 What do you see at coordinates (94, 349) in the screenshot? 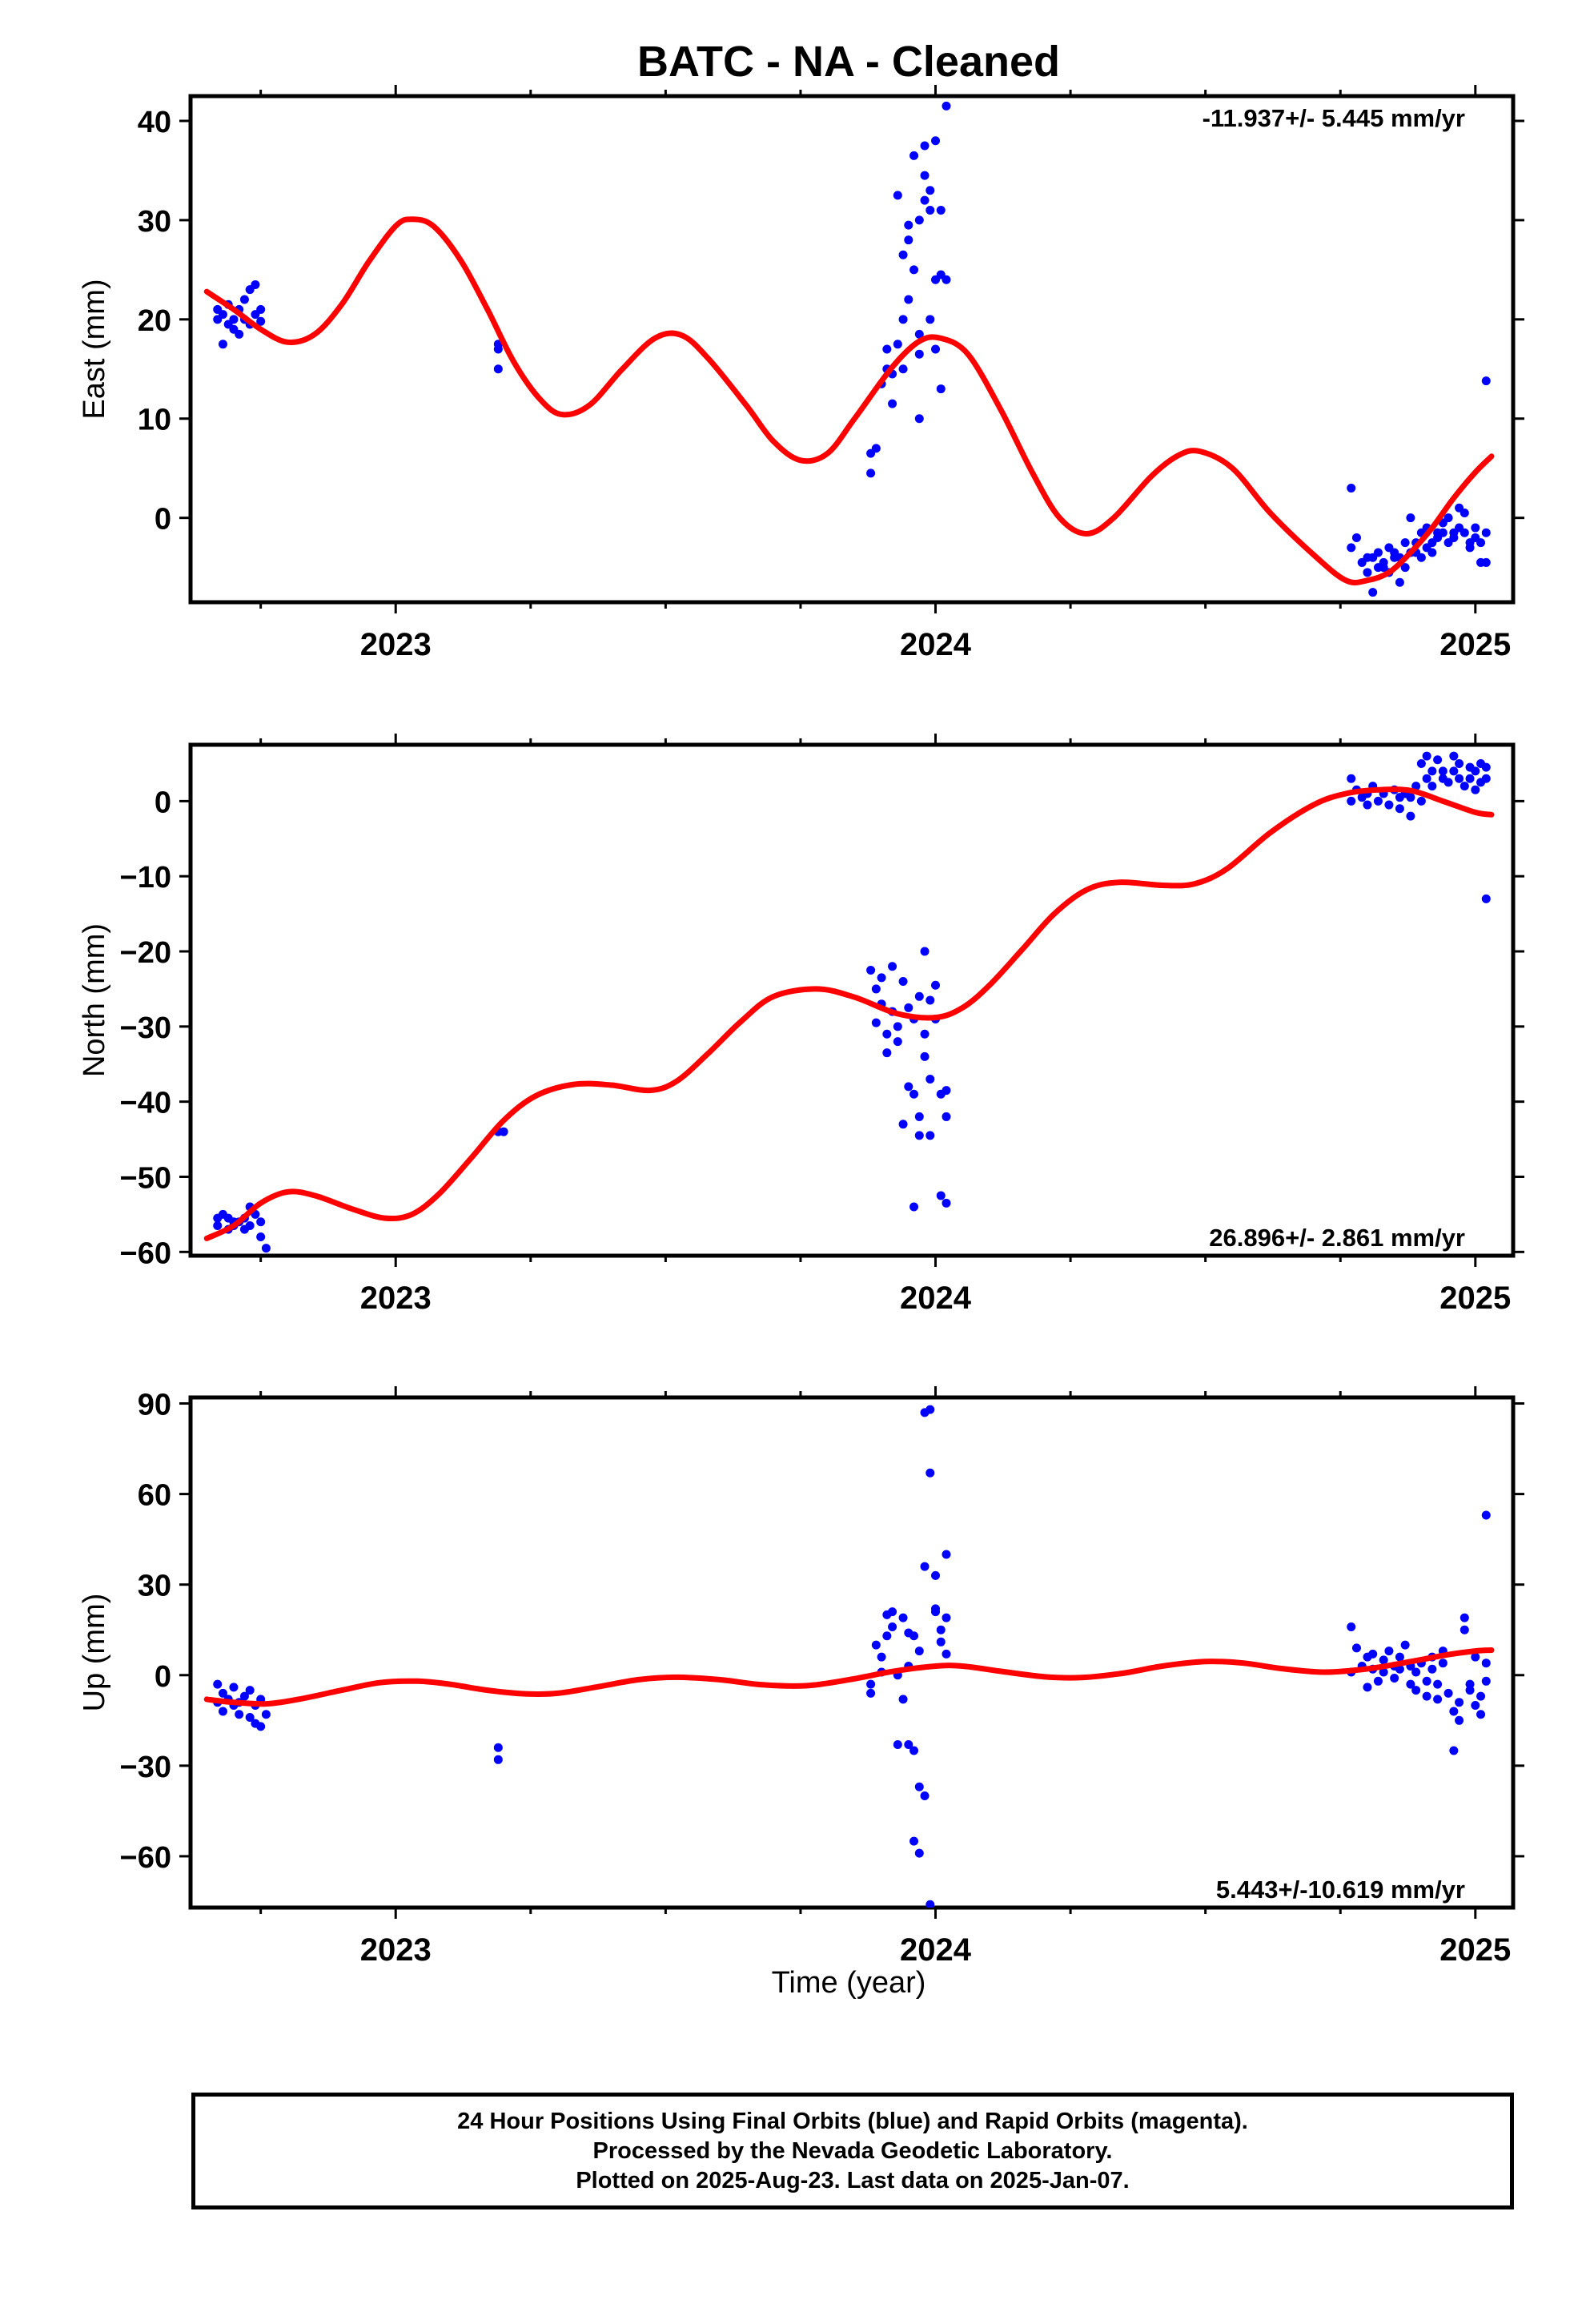
I see `y-axis-label: East (mm)` at bounding box center [94, 349].